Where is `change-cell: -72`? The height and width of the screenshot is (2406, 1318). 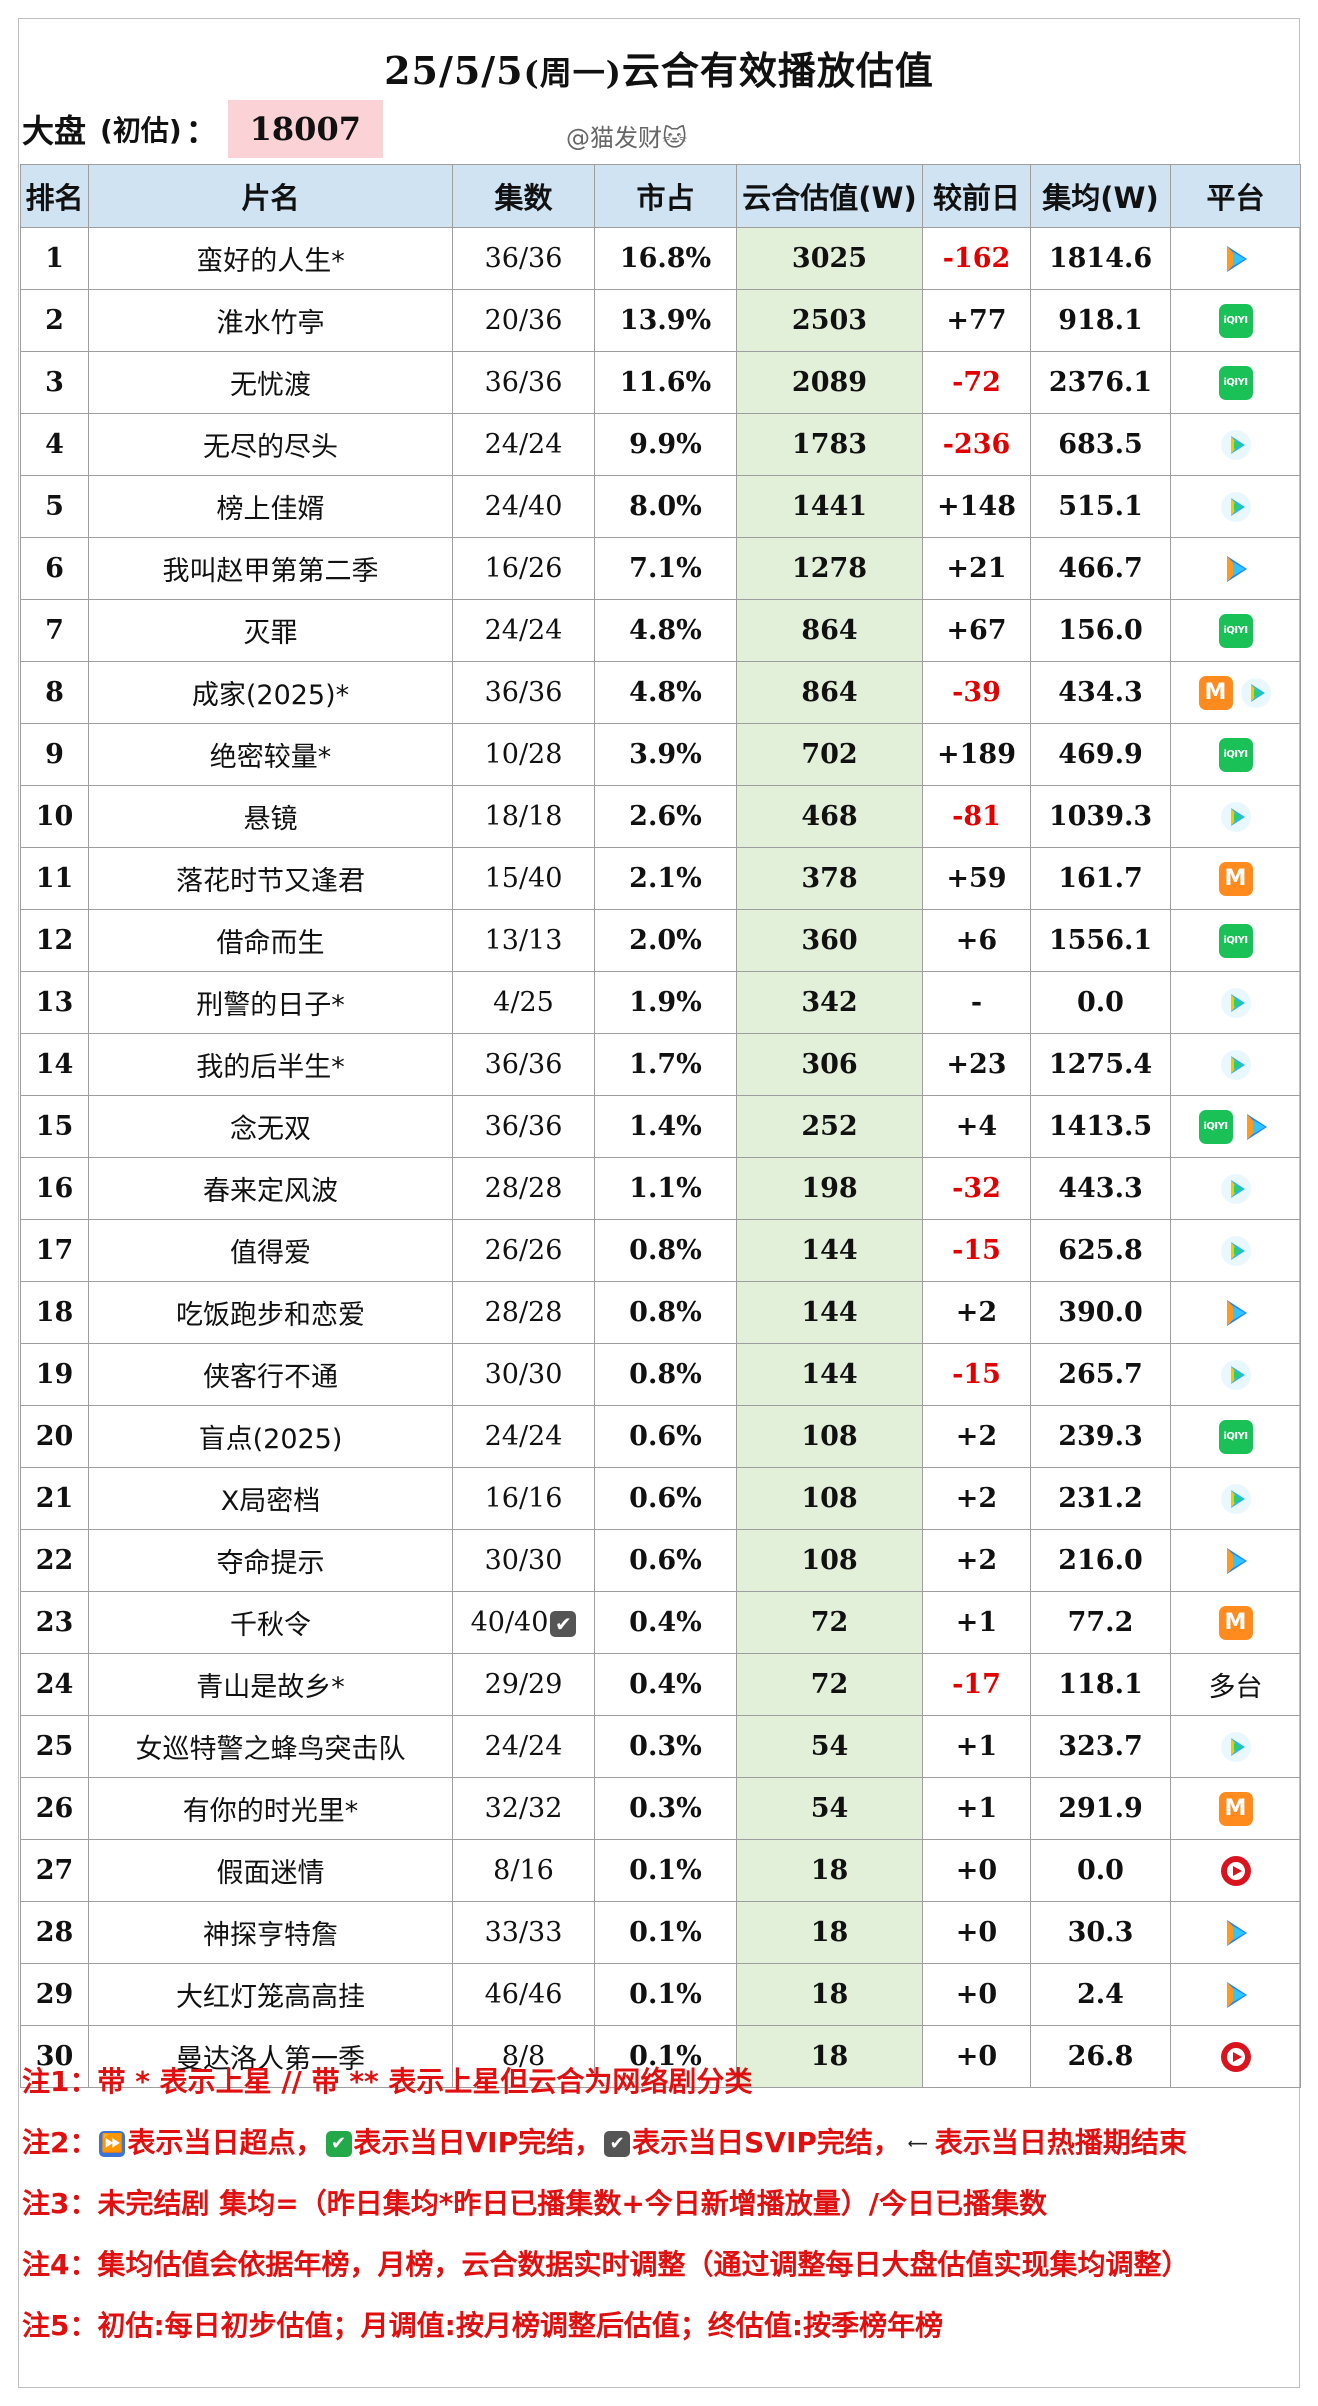 change-cell: -72 is located at coordinates (976, 382).